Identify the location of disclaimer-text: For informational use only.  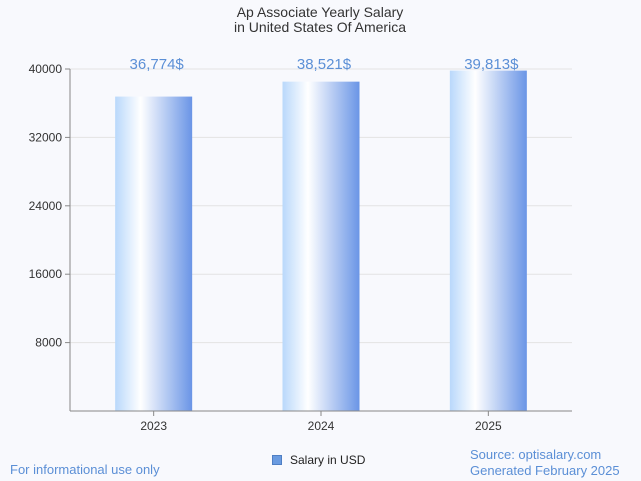
(85, 469).